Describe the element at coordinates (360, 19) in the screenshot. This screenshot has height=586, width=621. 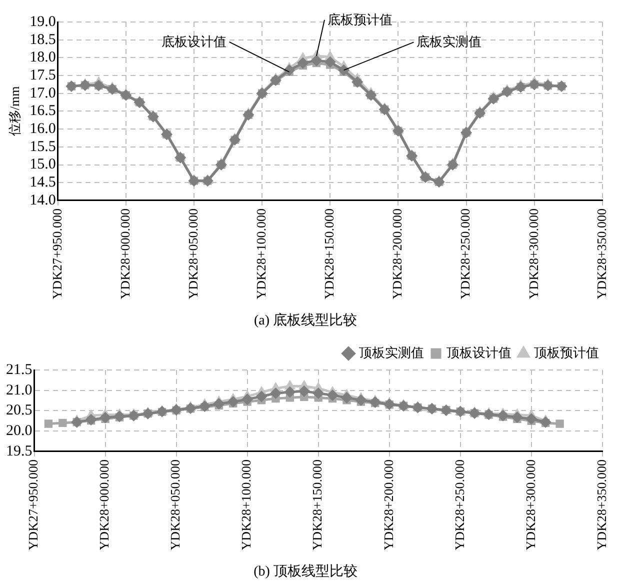
I see `text: 底板预计值` at that location.